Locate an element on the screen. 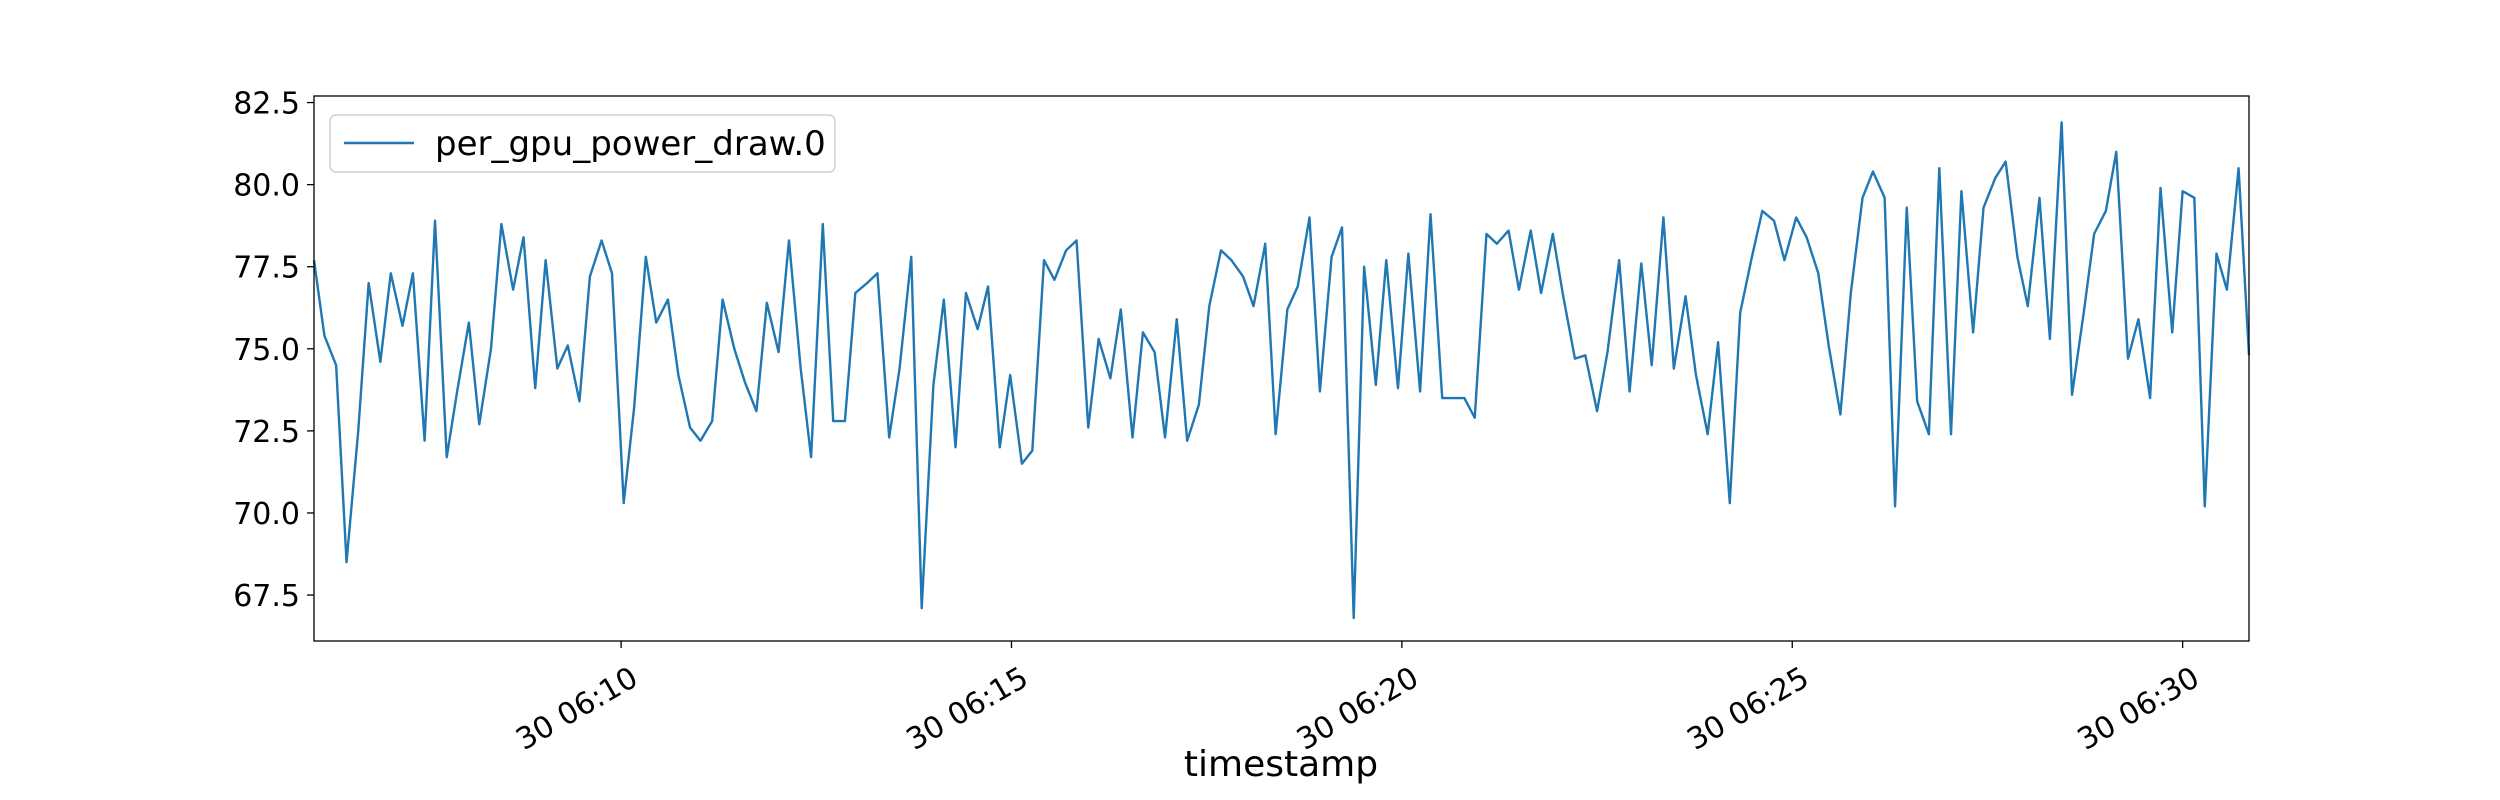 This screenshot has height=800, width=2500. x-tick-label: 30 06:15 is located at coordinates (968, 708).